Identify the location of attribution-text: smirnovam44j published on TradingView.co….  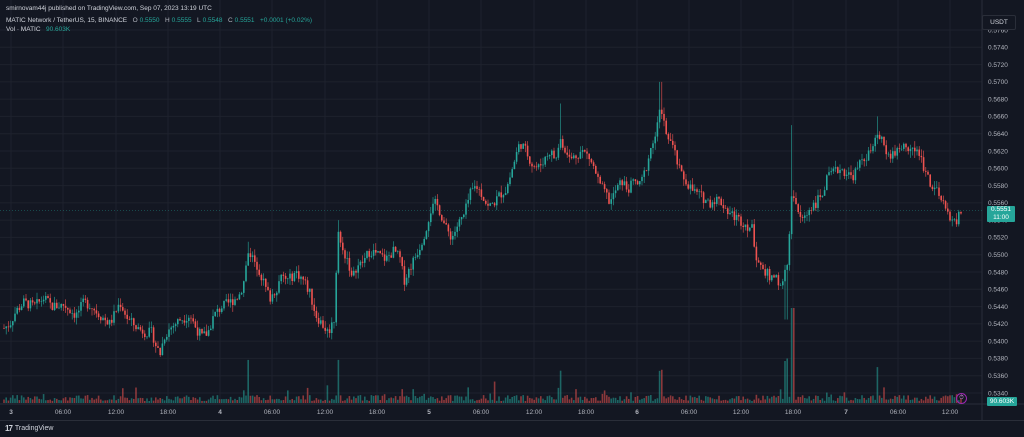
(109, 8).